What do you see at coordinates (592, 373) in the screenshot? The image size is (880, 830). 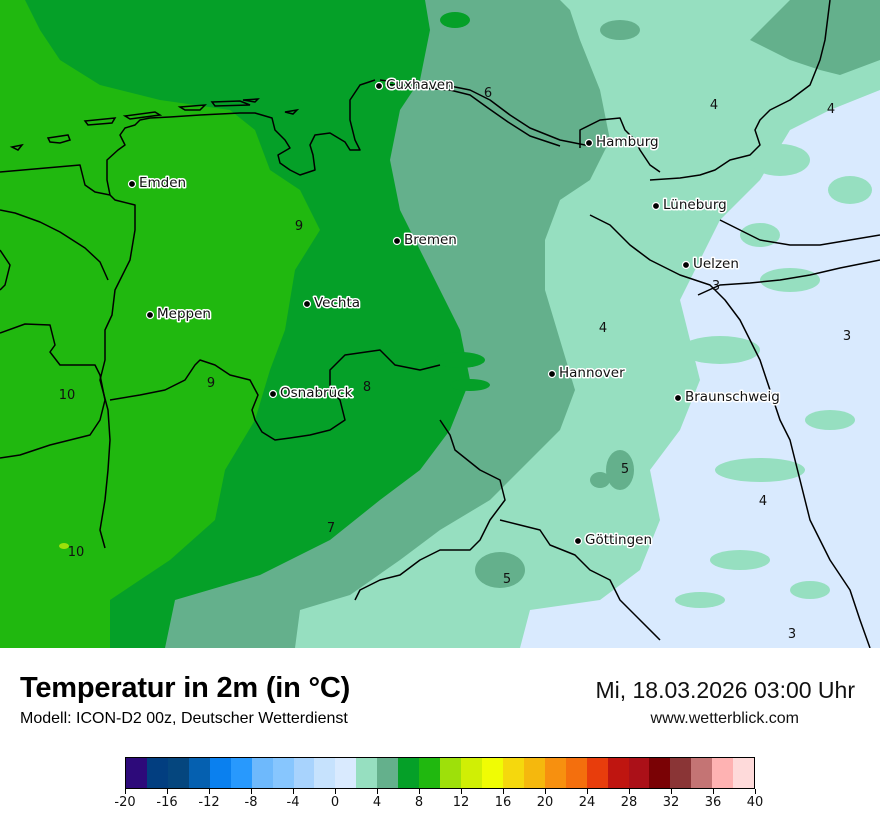 I see `city-label: Hannover` at bounding box center [592, 373].